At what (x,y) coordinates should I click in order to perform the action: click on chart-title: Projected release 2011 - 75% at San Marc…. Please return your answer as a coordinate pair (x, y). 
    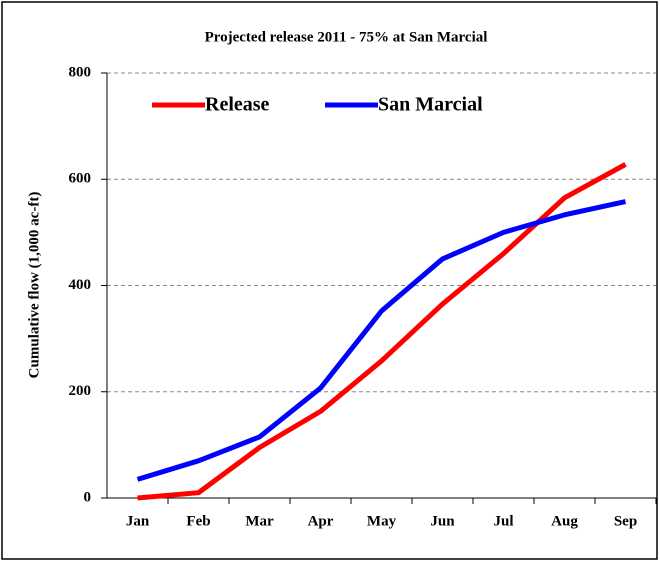
    Looking at the image, I should click on (346, 37).